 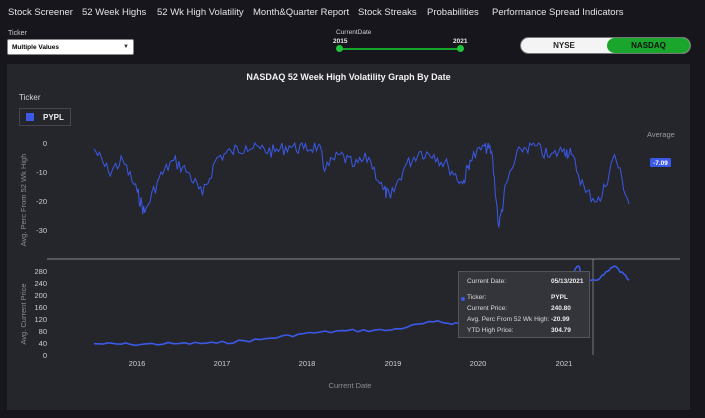 What do you see at coordinates (387, 12) in the screenshot?
I see `nav-stock-streaks: Stock Streaks` at bounding box center [387, 12].